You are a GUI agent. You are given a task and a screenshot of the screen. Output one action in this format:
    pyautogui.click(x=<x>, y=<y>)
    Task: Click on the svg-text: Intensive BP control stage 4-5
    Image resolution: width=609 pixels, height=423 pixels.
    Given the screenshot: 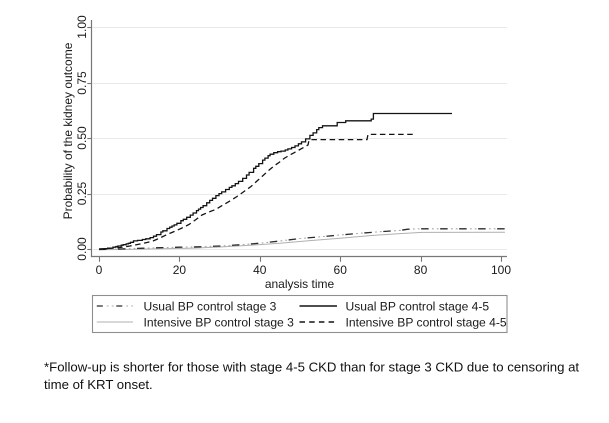 What is the action you would take?
    pyautogui.click(x=426, y=323)
    